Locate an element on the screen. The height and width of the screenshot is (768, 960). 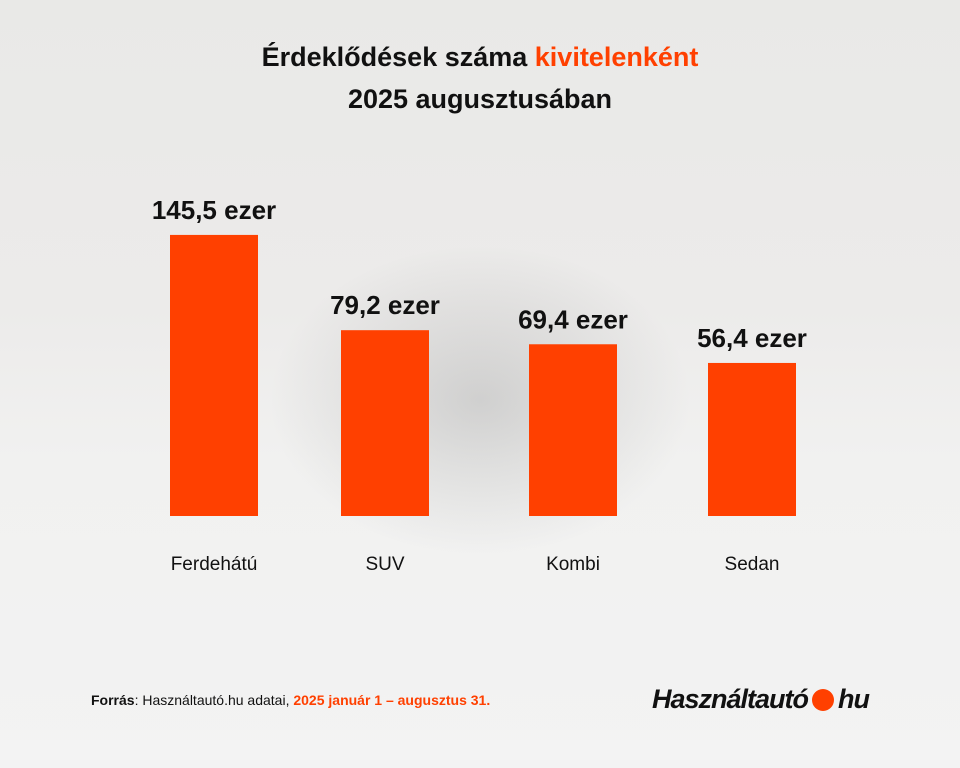
category-label: Ferdehátú is located at coordinates (214, 564).